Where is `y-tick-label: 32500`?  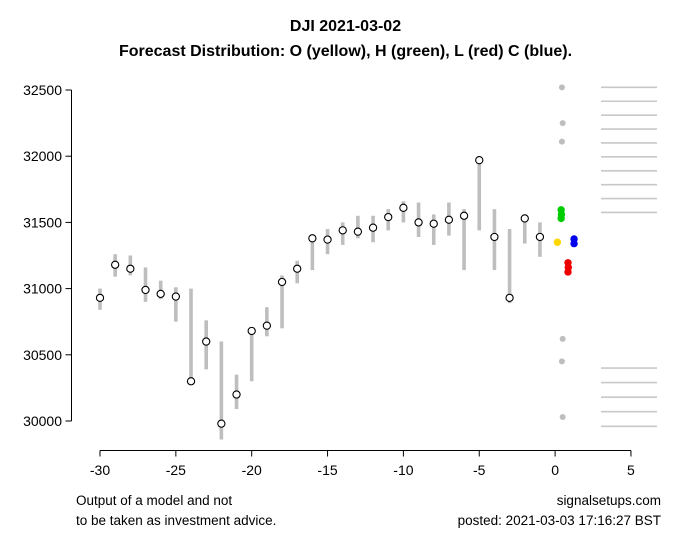
y-tick-label: 32500 is located at coordinates (42, 90).